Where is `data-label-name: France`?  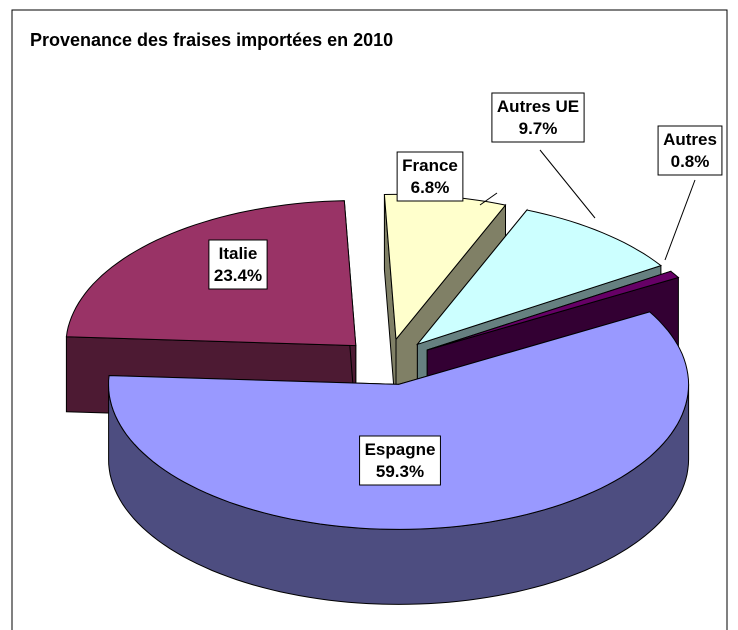
data-label-name: France is located at coordinates (430, 165).